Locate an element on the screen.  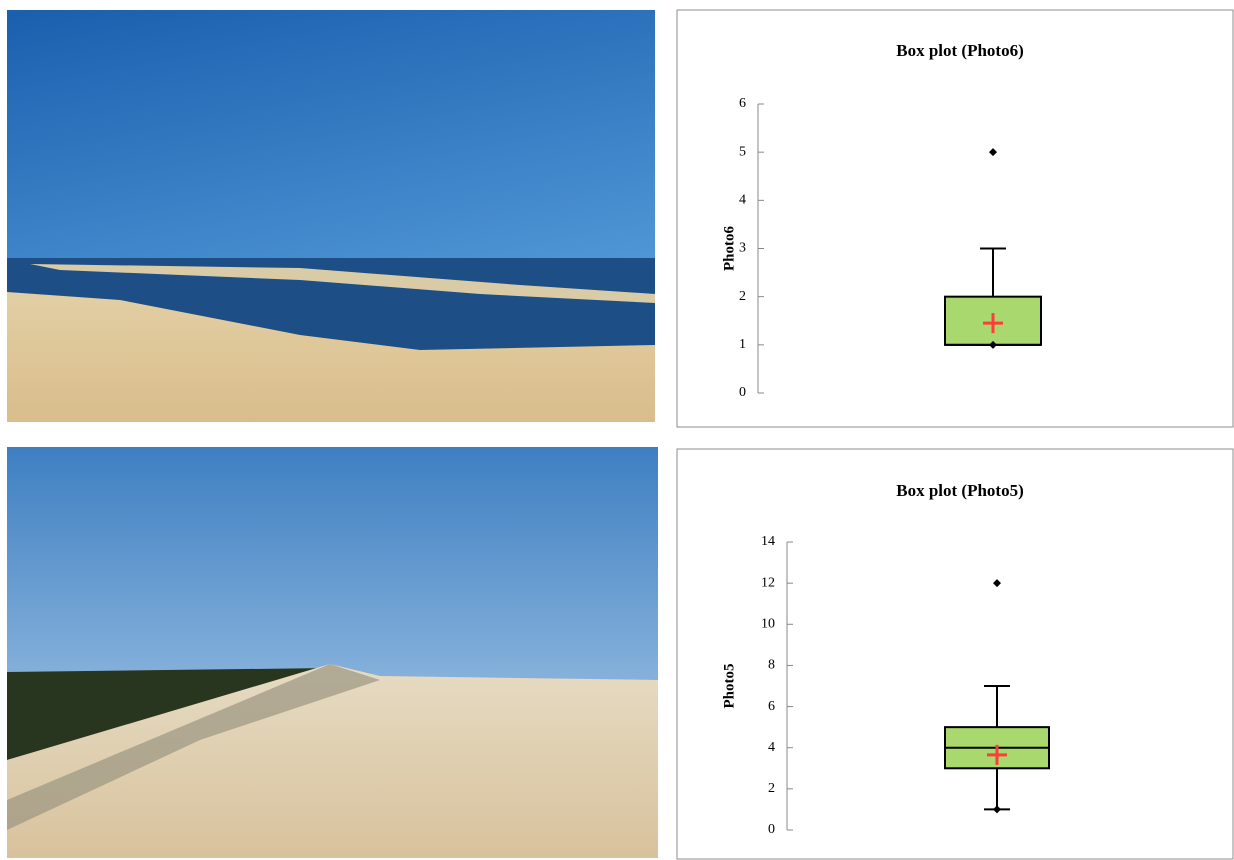
y-axis-title: Photo6 is located at coordinates (729, 249).